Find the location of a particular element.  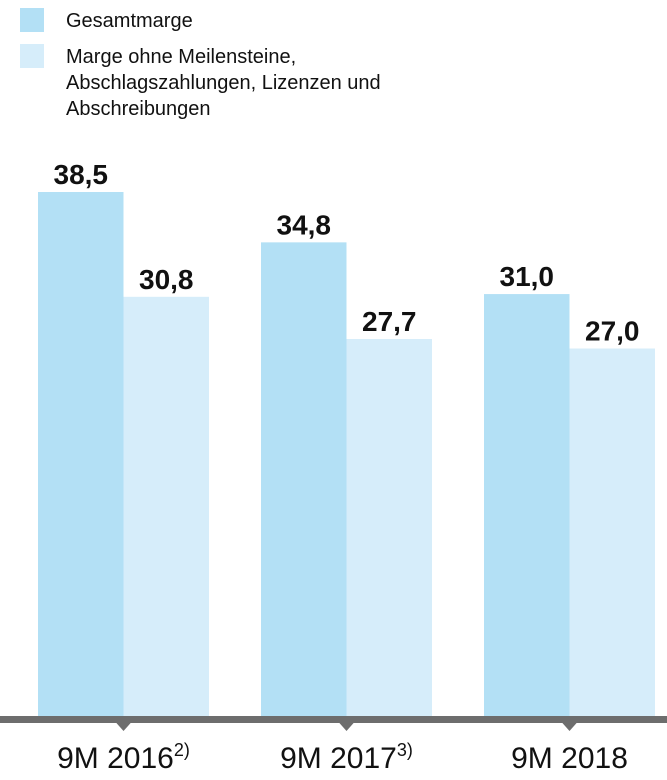

category: 9M 2018 is located at coordinates (569, 758).